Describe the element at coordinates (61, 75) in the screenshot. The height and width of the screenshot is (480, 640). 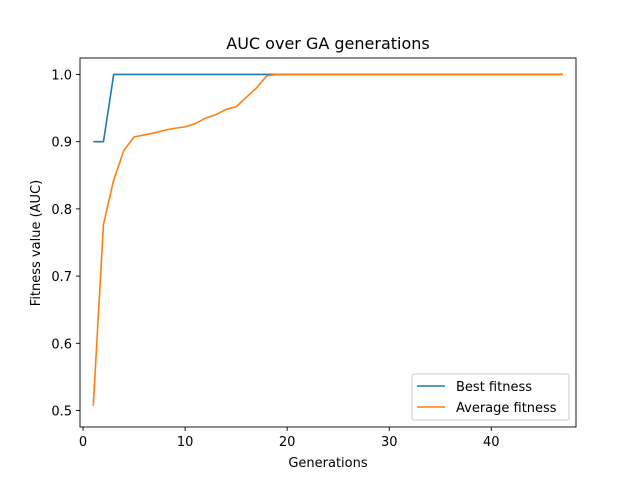
I see `y-tick-label-5: 1.0` at that location.